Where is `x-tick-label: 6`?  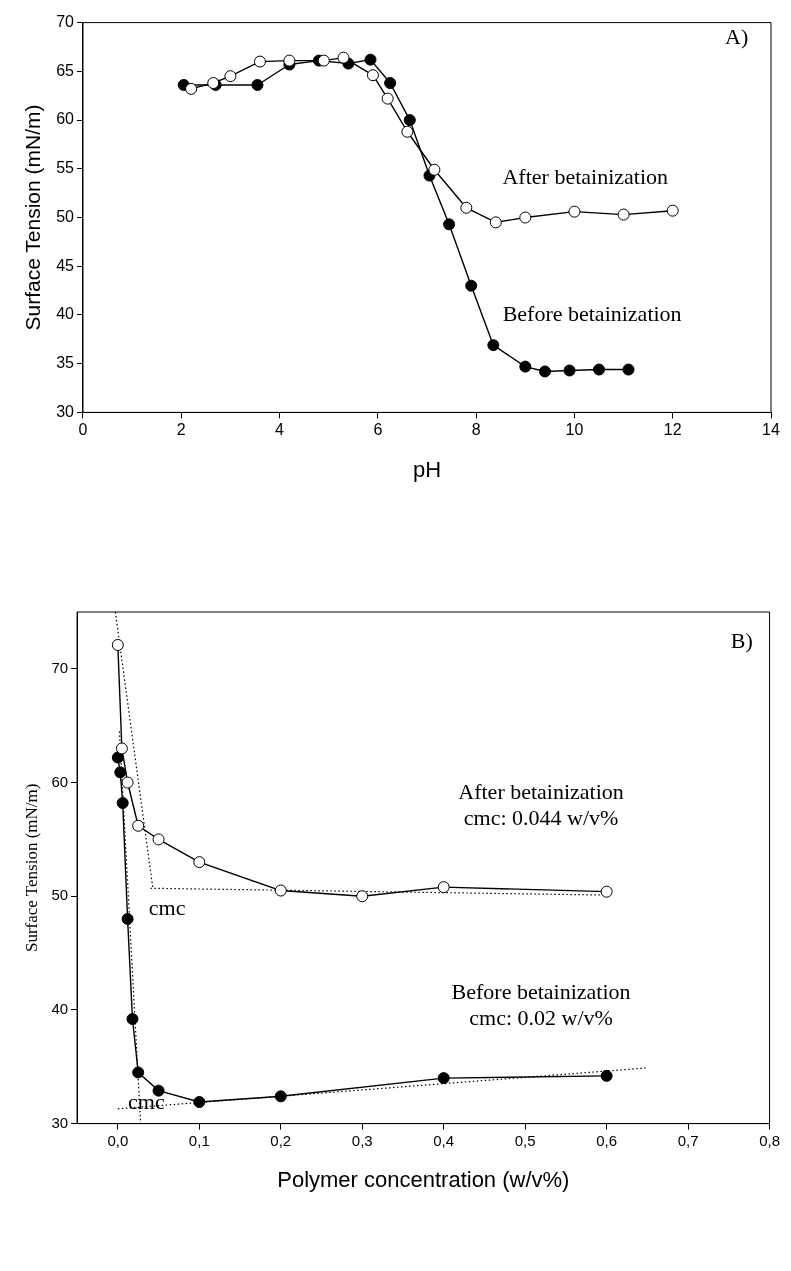 x-tick-label: 6 is located at coordinates (378, 430).